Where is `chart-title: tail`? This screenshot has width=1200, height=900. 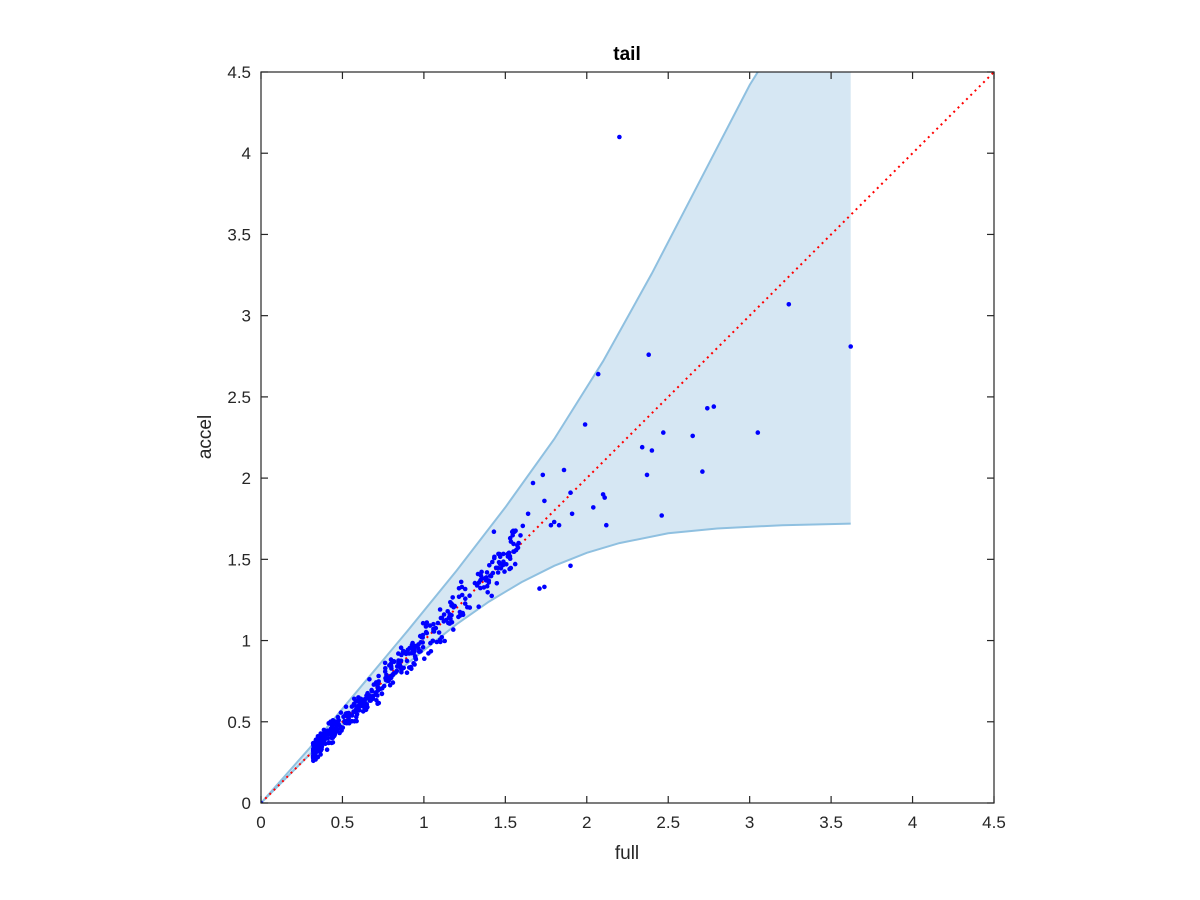 chart-title: tail is located at coordinates (626, 54).